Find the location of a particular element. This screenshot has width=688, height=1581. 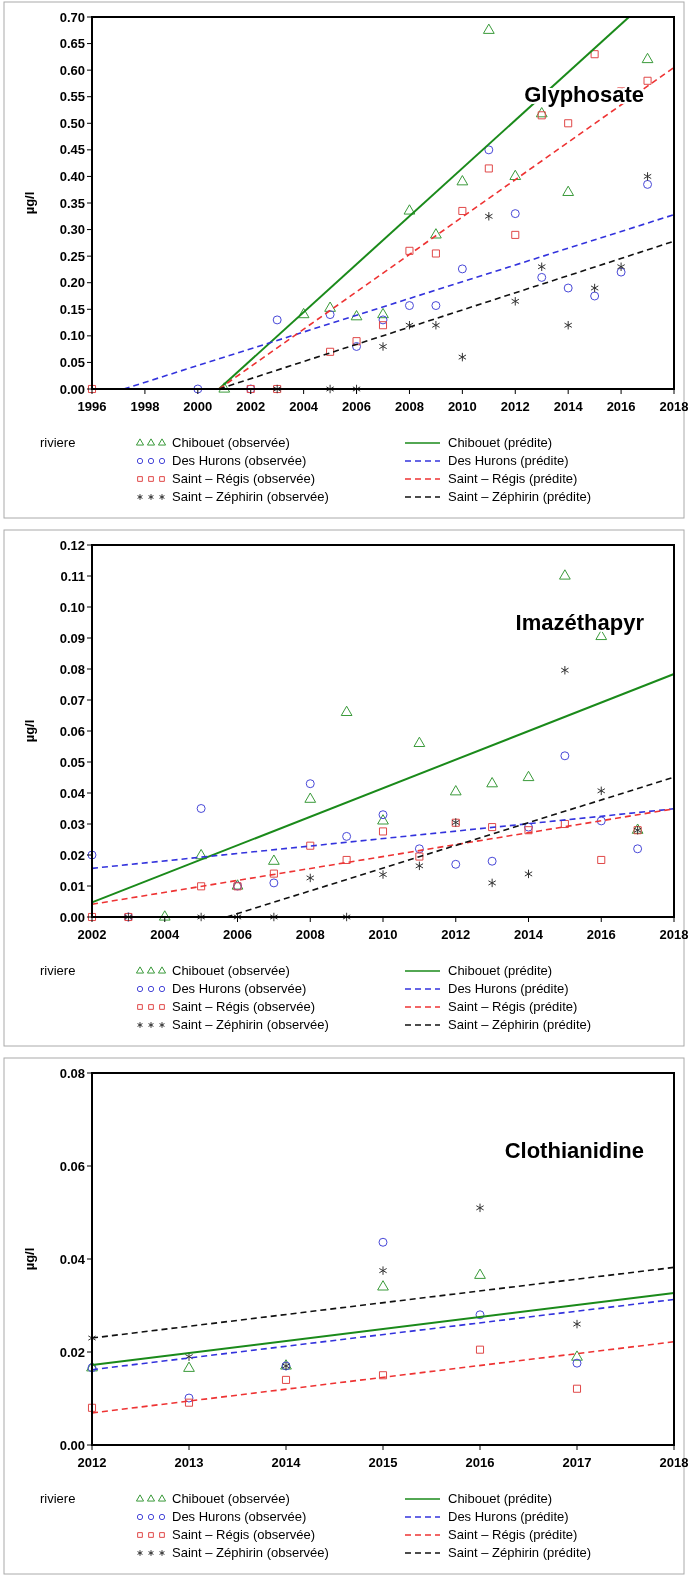

y-tick-label: 0.70 is located at coordinates (72, 17).